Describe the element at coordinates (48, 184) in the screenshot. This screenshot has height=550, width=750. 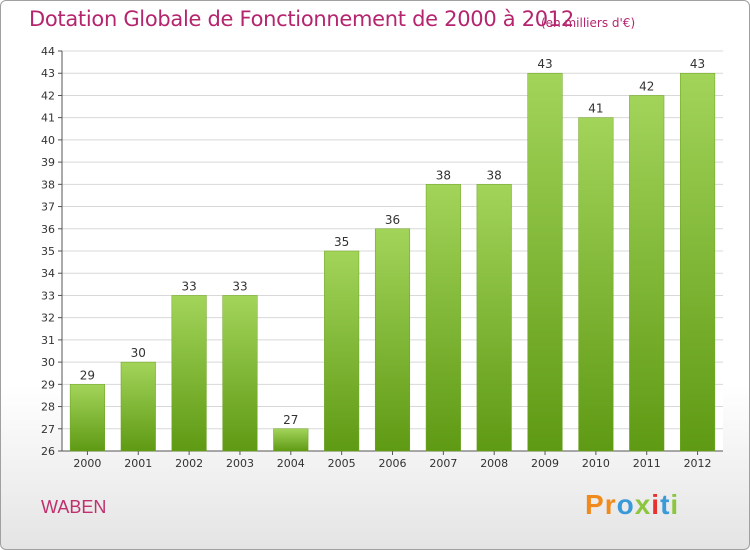
I see `y-tick-label: 38` at that location.